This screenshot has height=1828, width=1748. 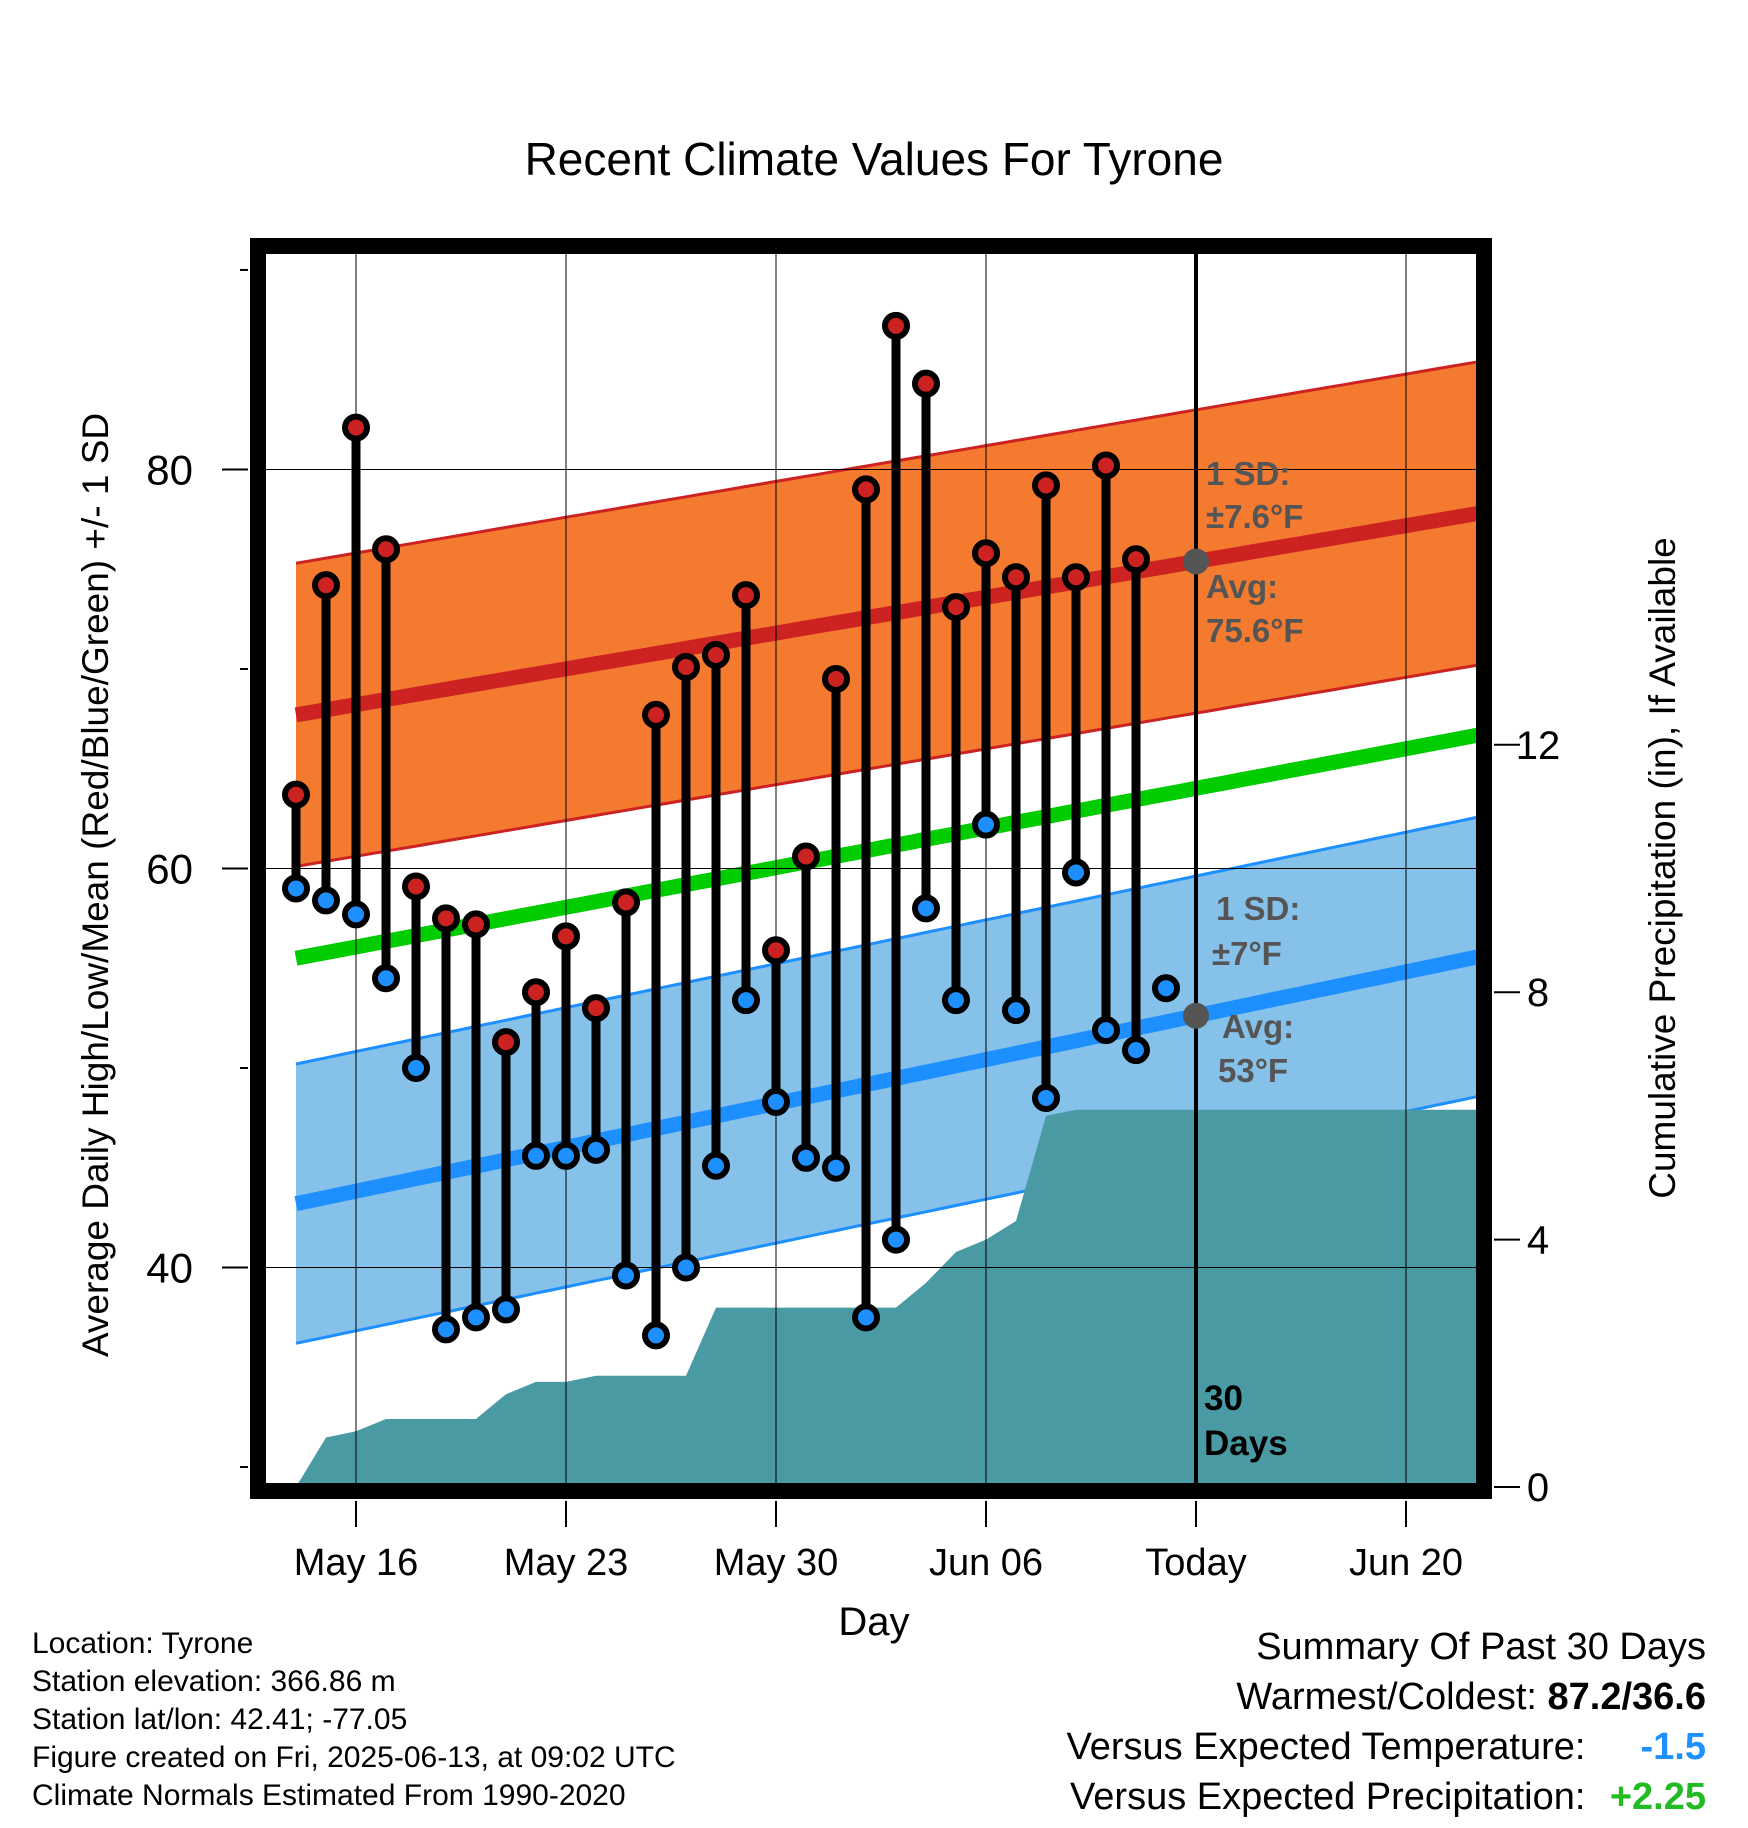 What do you see at coordinates (887, 462) in the screenshot?
I see `high-sd-band-upper-edge` at bounding box center [887, 462].